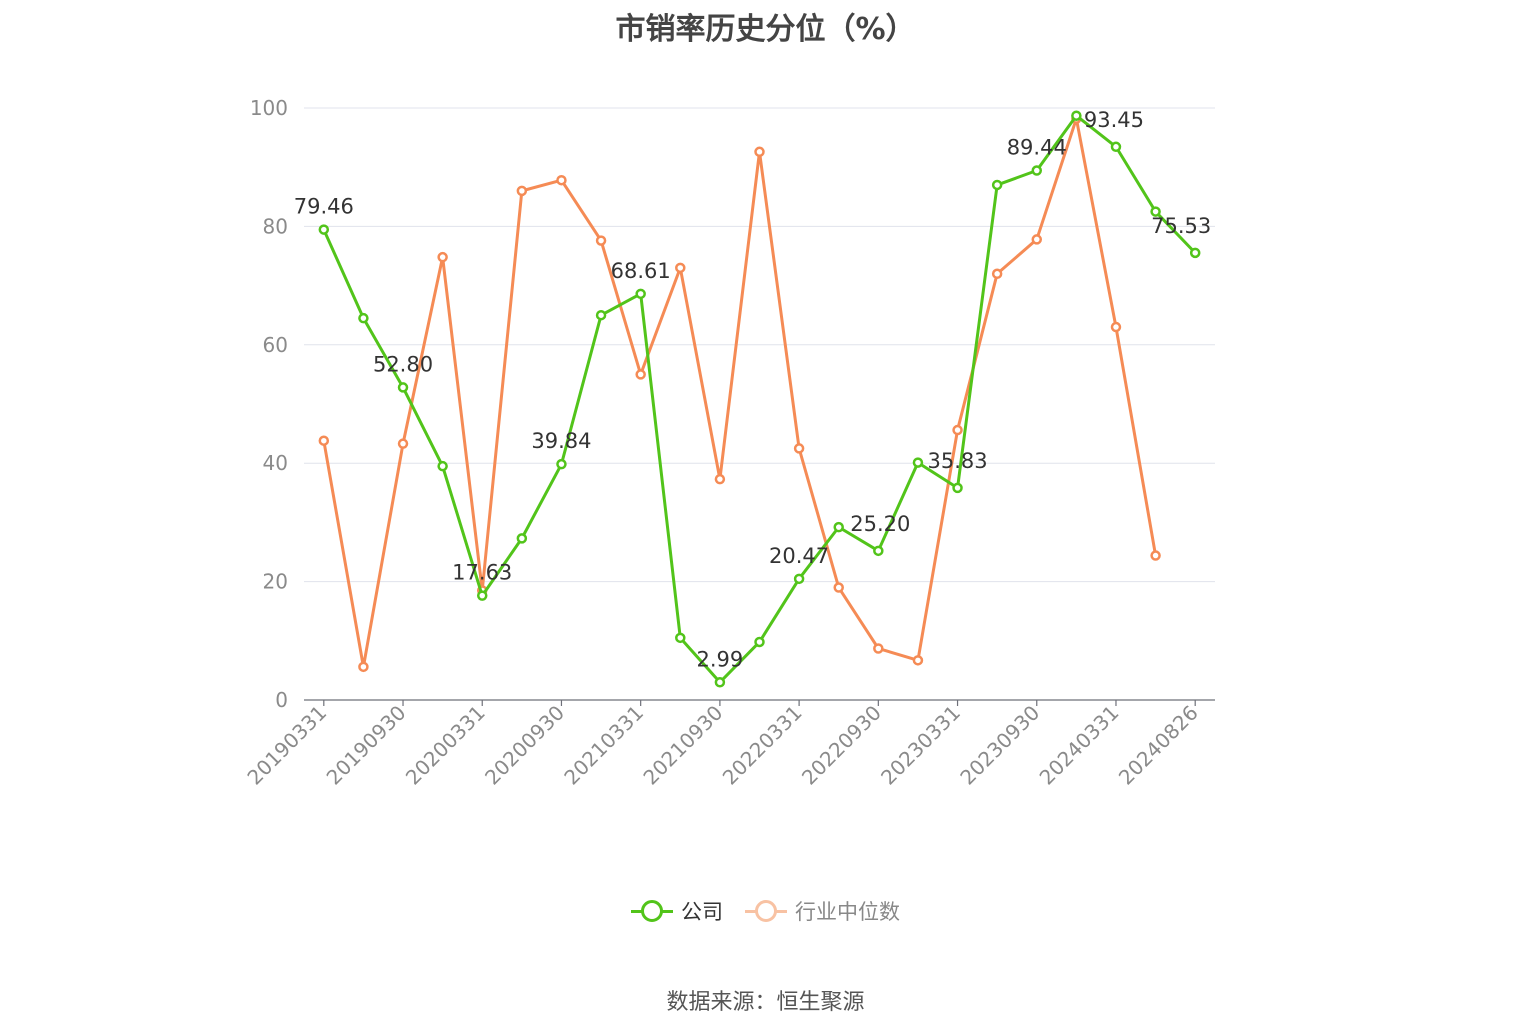  Describe the element at coordinates (275, 345) in the screenshot. I see `y-tick-label: 60` at that location.